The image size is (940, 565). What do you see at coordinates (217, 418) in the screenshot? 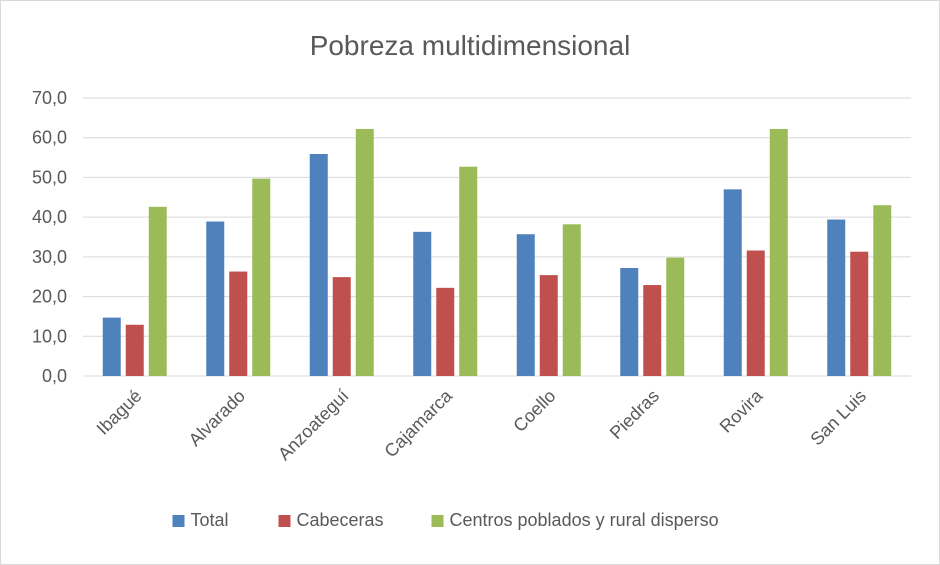
I see `x-tick-label: Alvarado` at bounding box center [217, 418].